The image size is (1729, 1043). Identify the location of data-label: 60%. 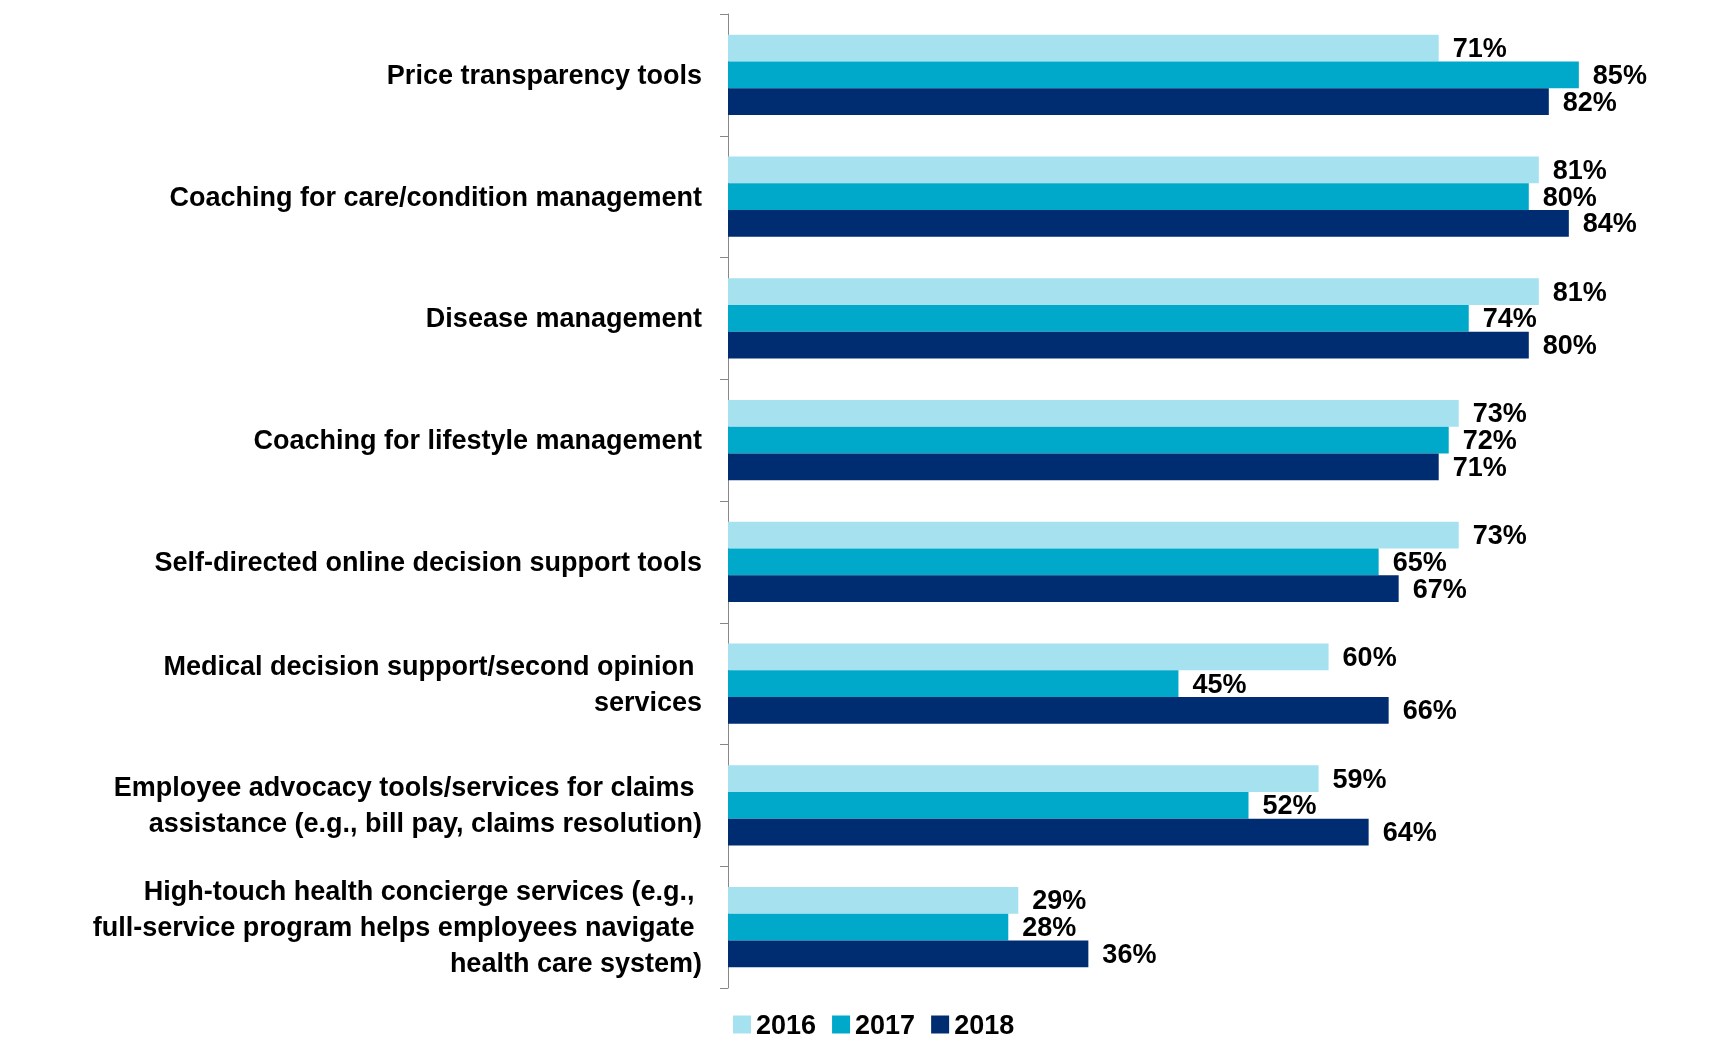
(1369, 656).